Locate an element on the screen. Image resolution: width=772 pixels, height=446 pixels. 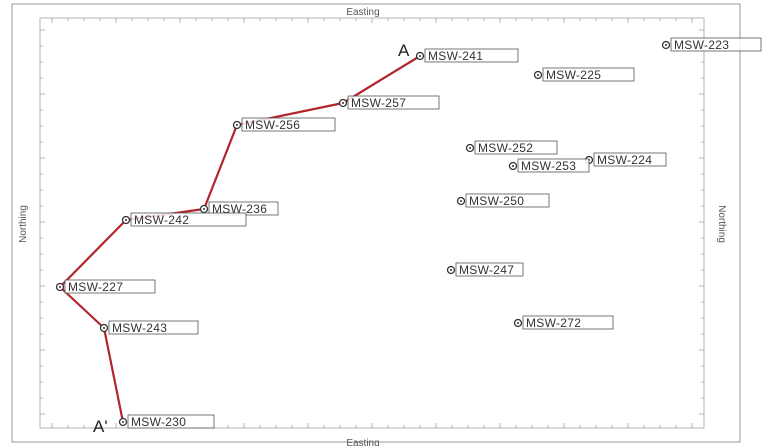
y-axis-title-left: Northing is located at coordinates (23, 224).